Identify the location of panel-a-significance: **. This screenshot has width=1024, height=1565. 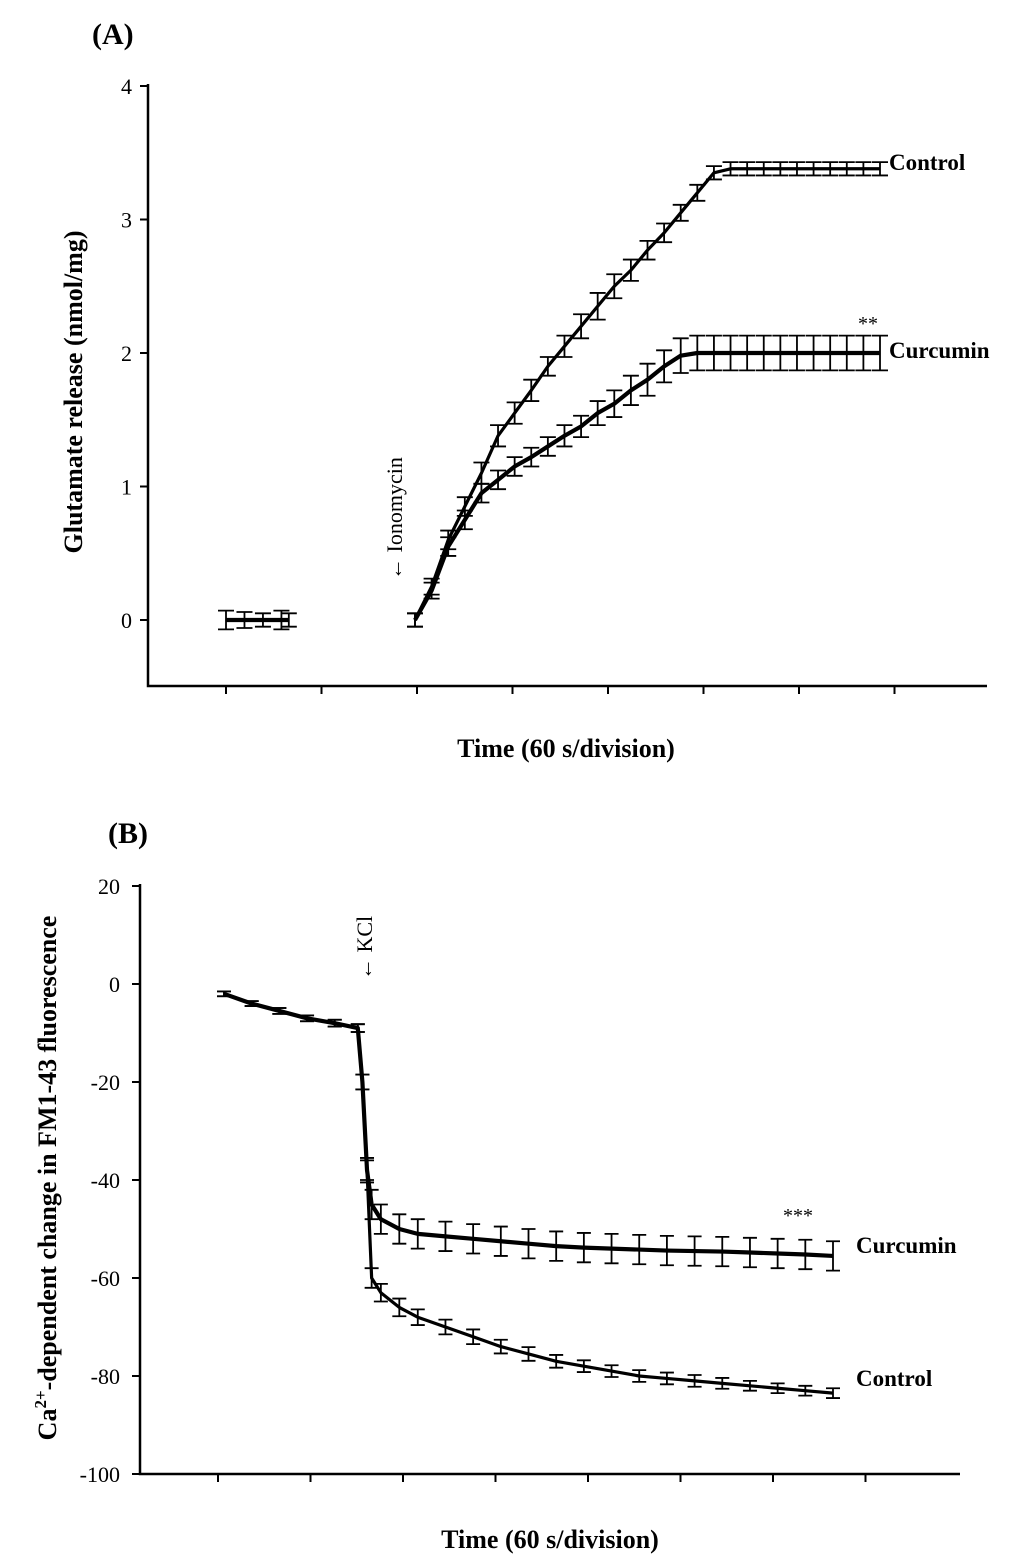
(868, 324).